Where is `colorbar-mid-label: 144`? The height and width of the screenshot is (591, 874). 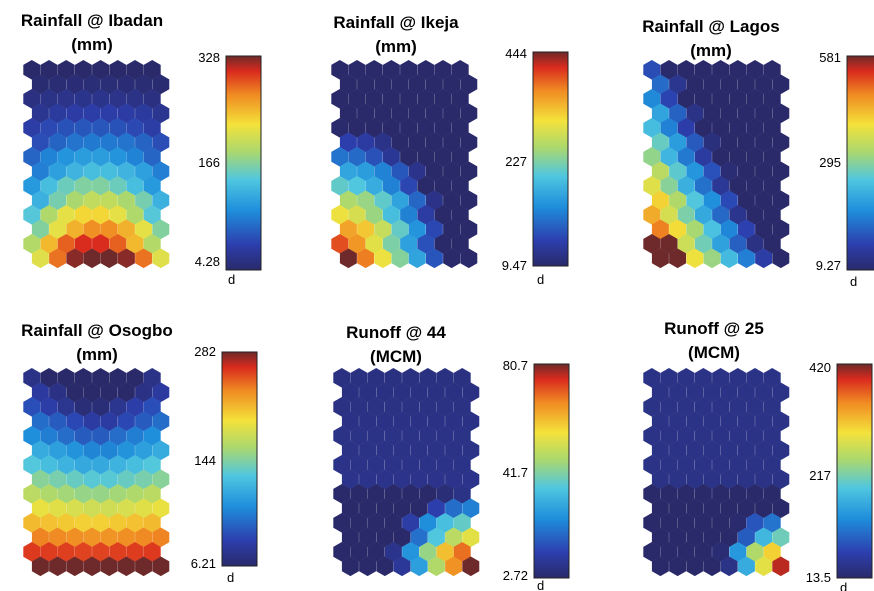
colorbar-mid-label: 144 is located at coordinates (205, 460).